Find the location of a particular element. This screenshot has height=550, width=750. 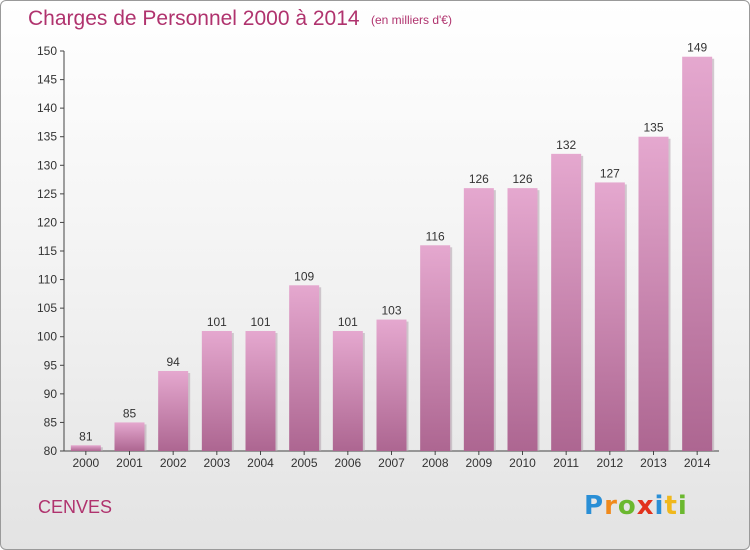

x-tick-label: 2011 is located at coordinates (566, 463).